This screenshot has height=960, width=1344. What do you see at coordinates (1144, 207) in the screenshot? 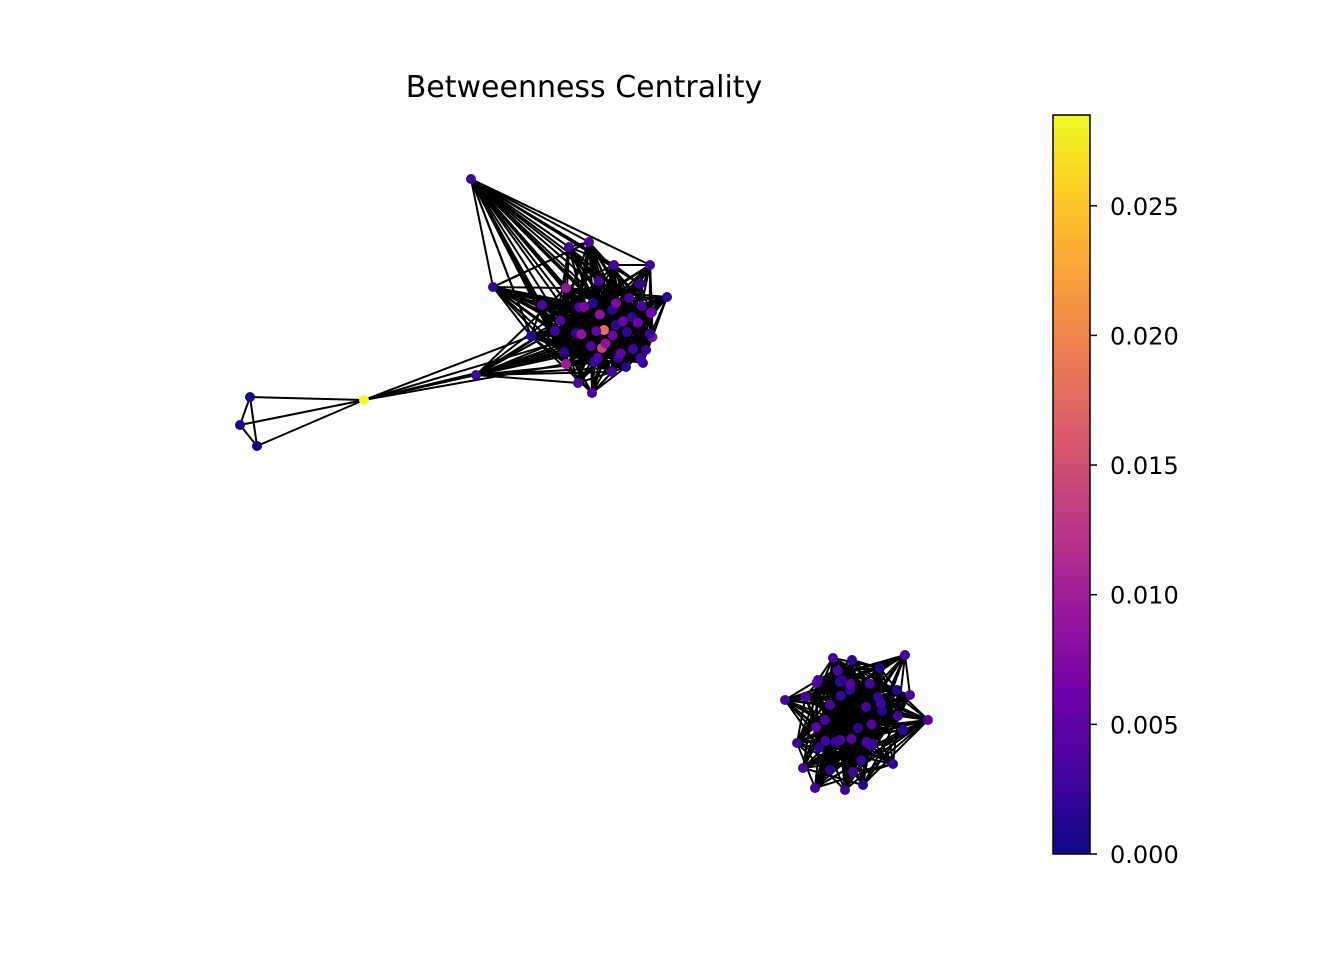
I see `colorbar-tick-label: 0.025` at bounding box center [1144, 207].